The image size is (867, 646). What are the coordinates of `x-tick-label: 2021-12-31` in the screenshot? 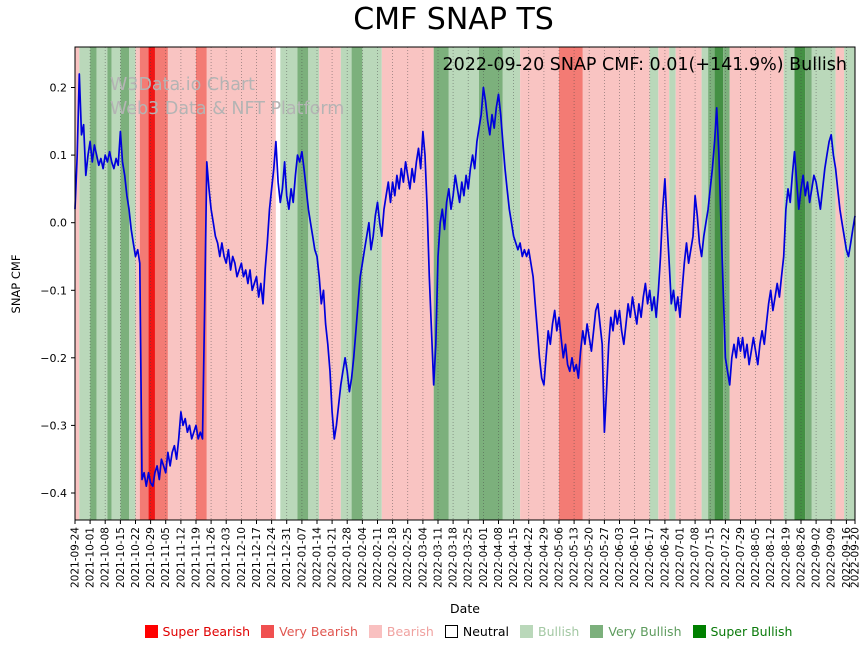 It's located at (287, 557).